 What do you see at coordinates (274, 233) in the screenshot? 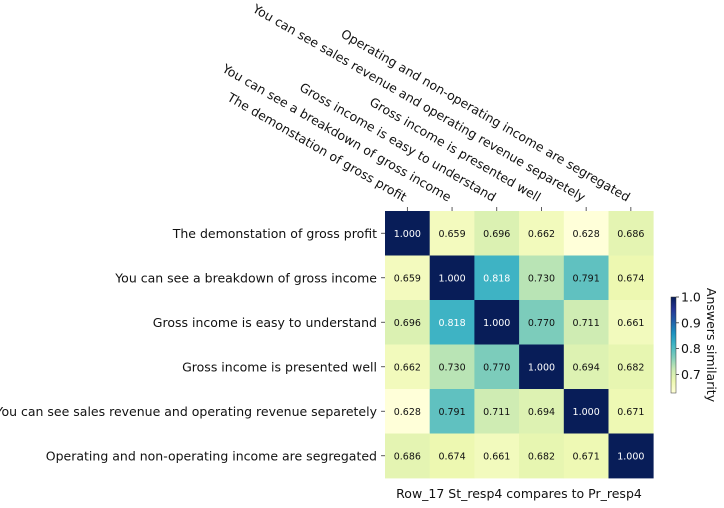
I see `row-label: The demonstation of gross profit` at bounding box center [274, 233].